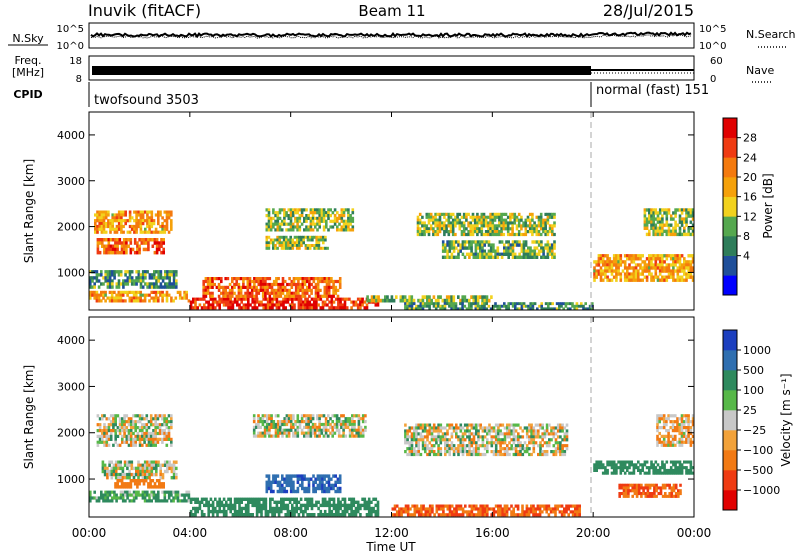  I want to click on velocity-patch, so click(309, 426).